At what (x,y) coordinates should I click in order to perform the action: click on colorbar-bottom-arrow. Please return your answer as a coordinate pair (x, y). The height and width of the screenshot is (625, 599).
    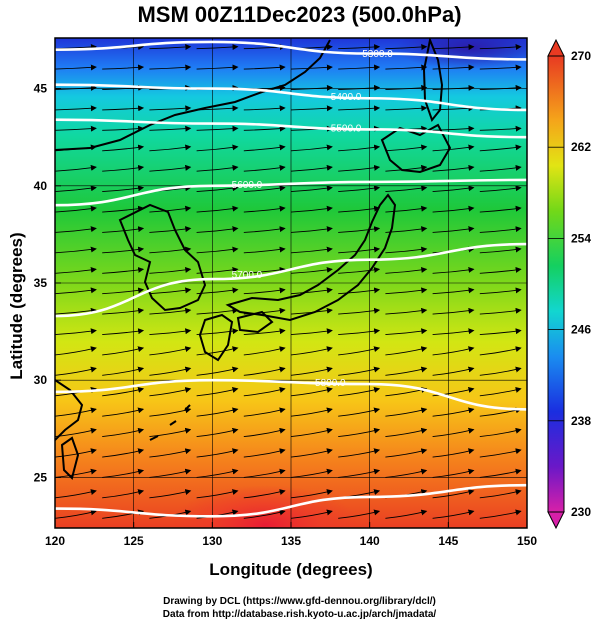
    Looking at the image, I should click on (556, 520).